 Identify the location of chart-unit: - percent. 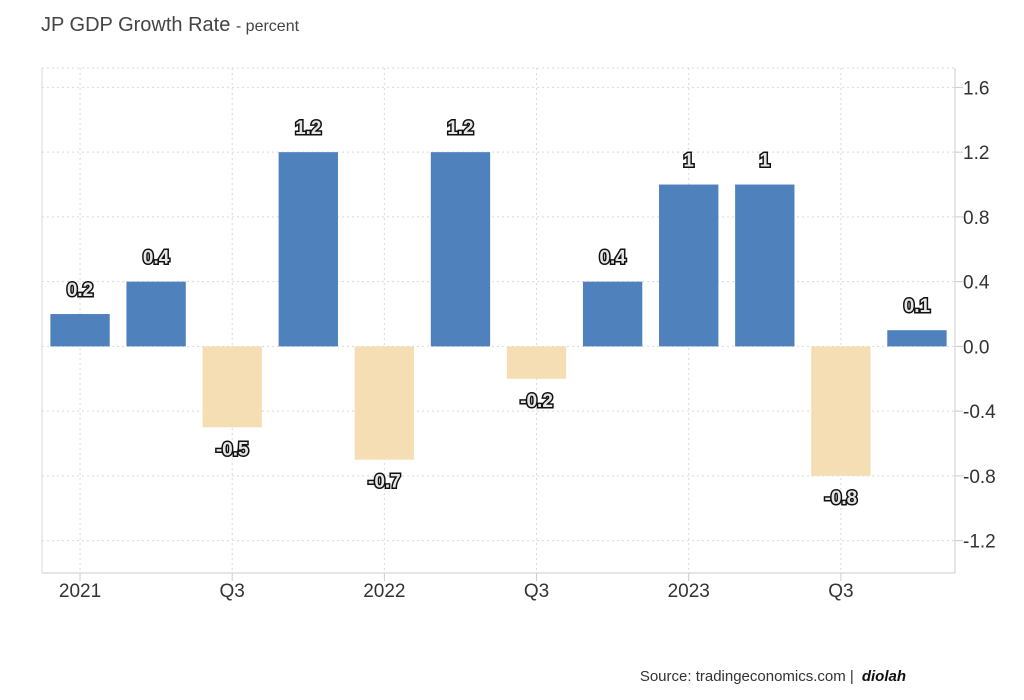
(267, 26).